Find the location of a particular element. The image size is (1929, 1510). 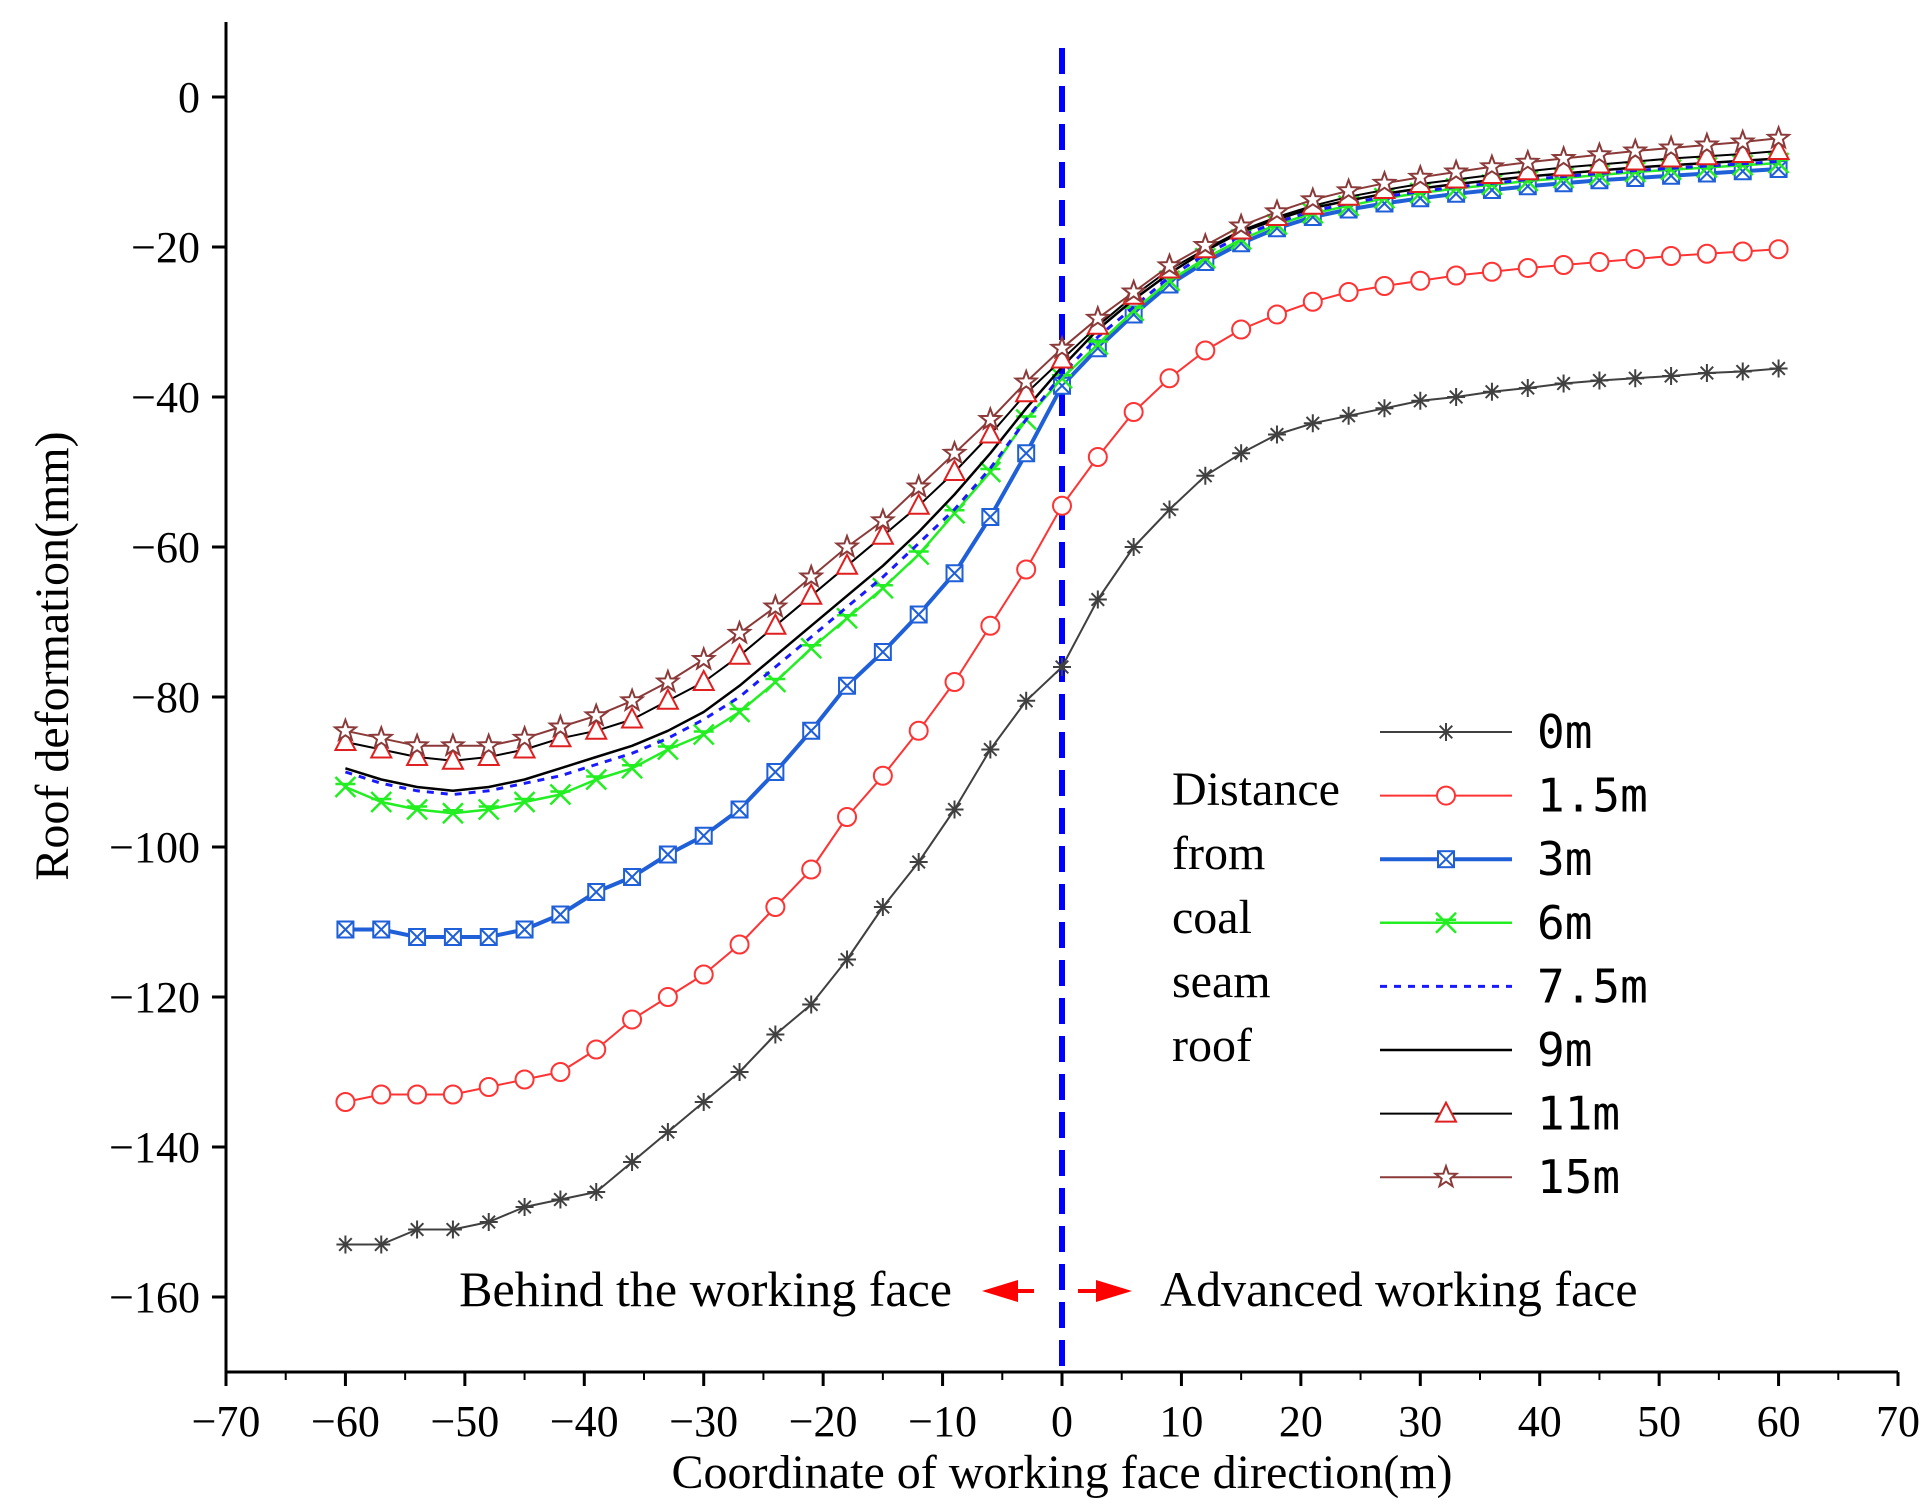

y-tick-label: −140 is located at coordinates (154, 1147).